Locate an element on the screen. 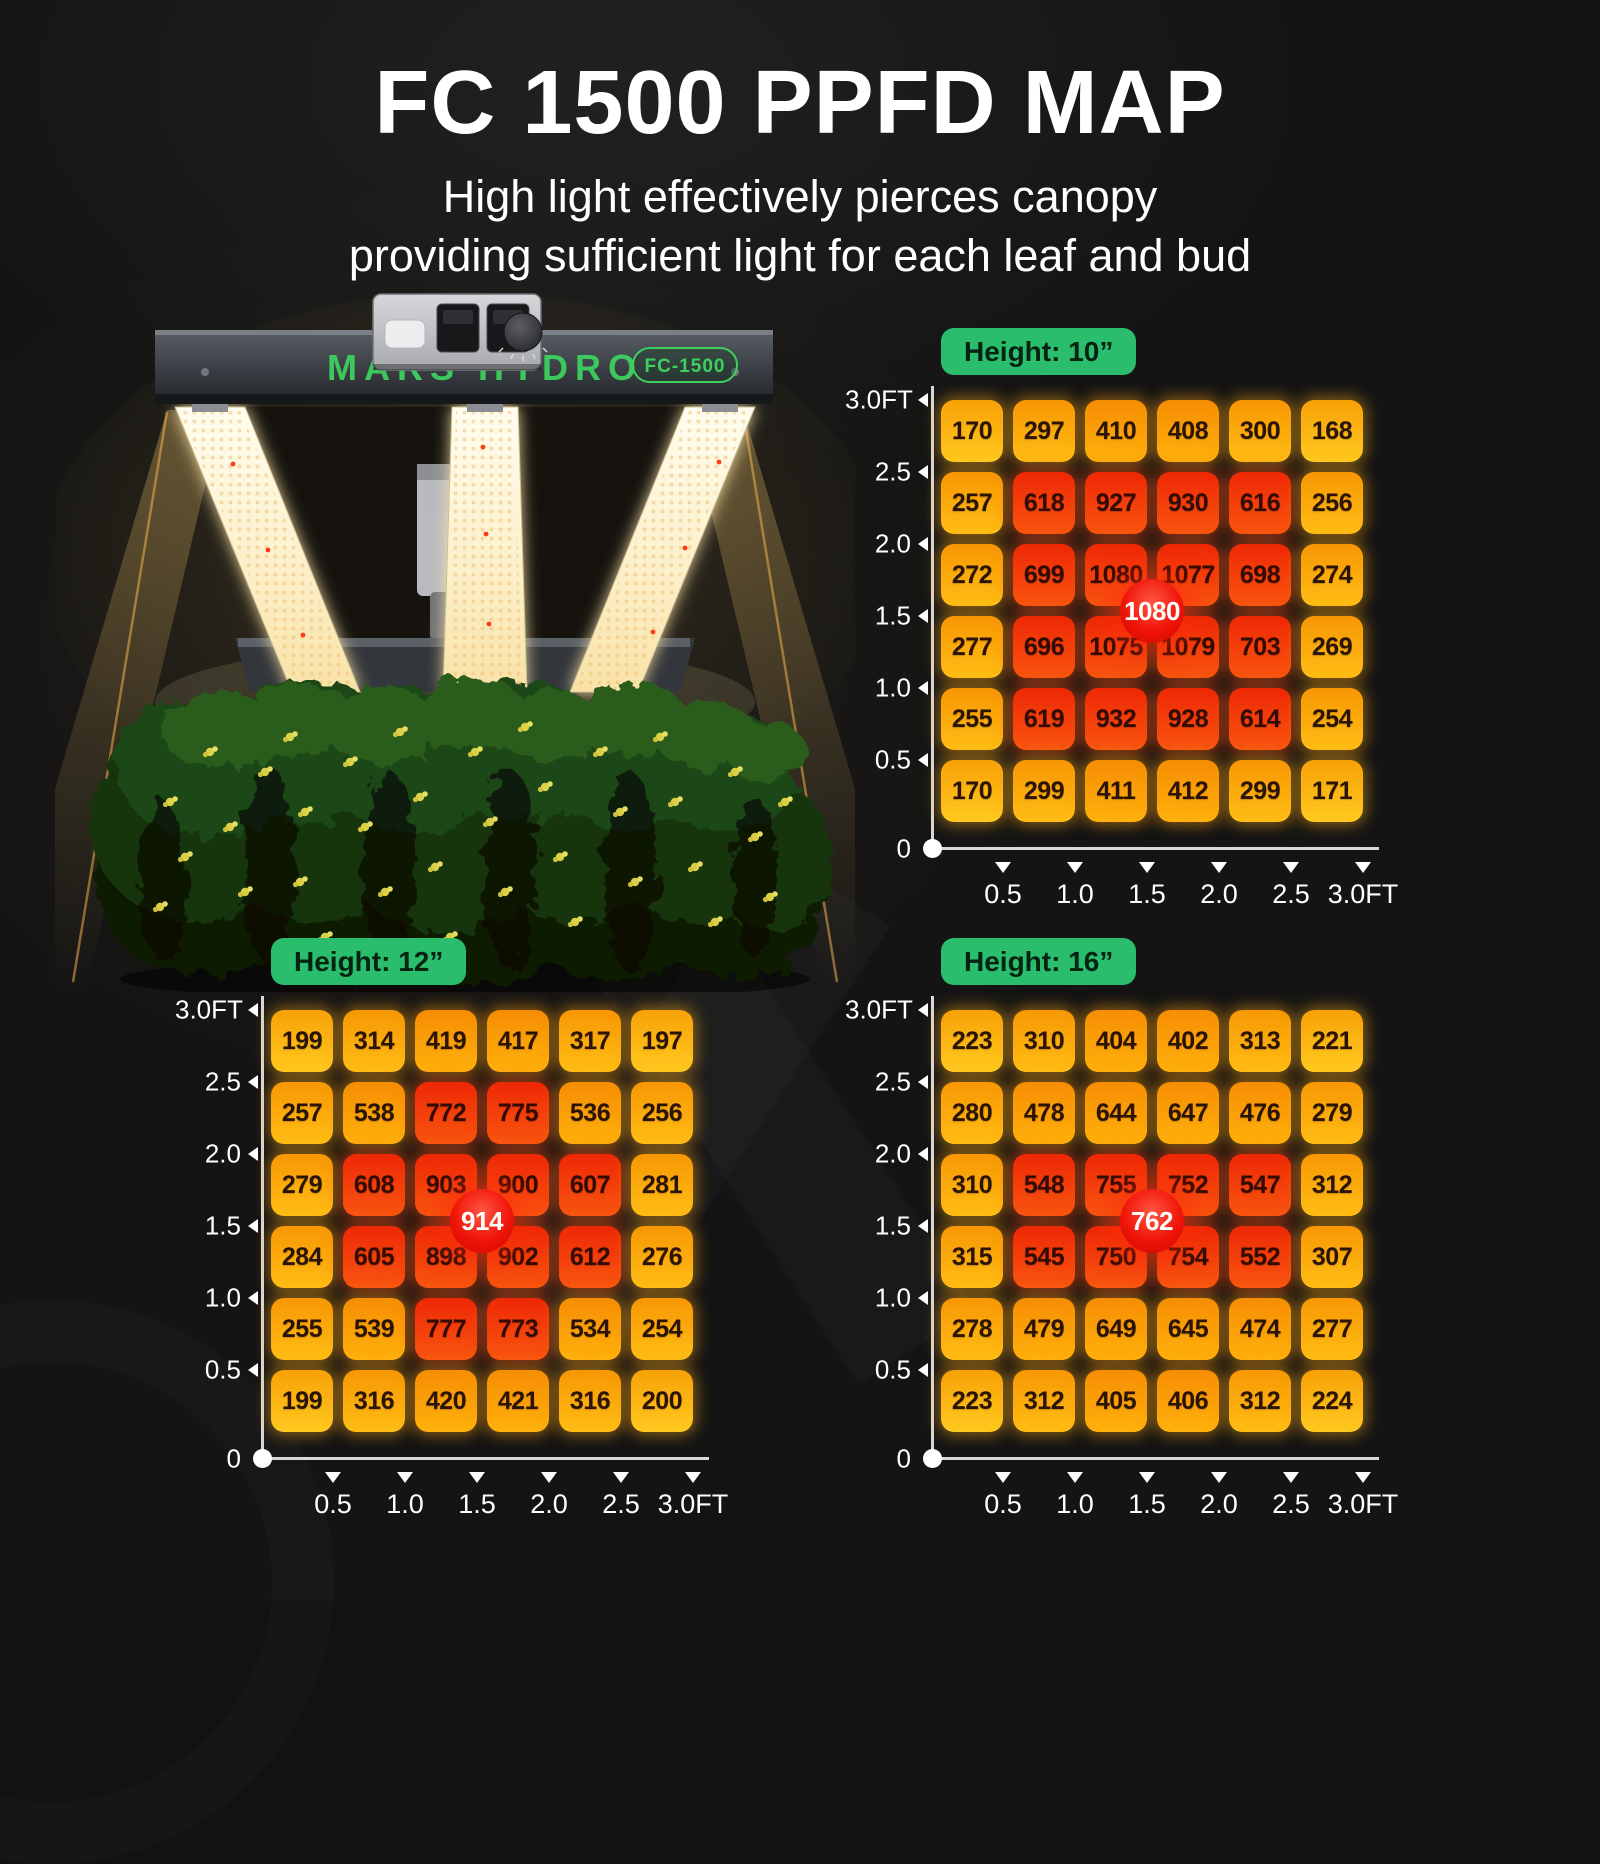  center-ppfd-badge: 762 is located at coordinates (1152, 1221).